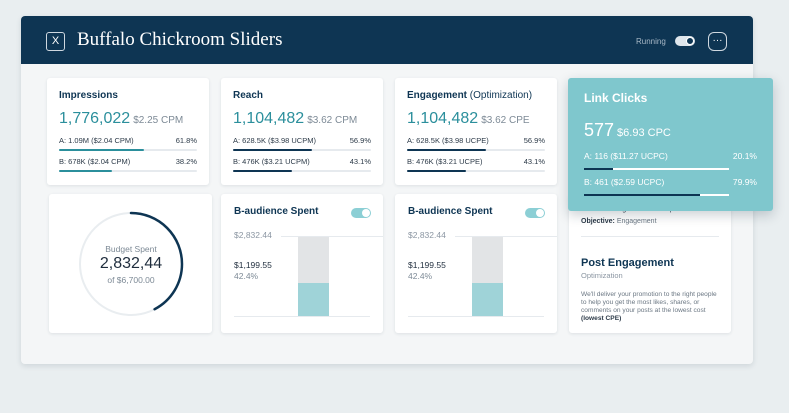  I want to click on budget-donut, so click(131, 264).